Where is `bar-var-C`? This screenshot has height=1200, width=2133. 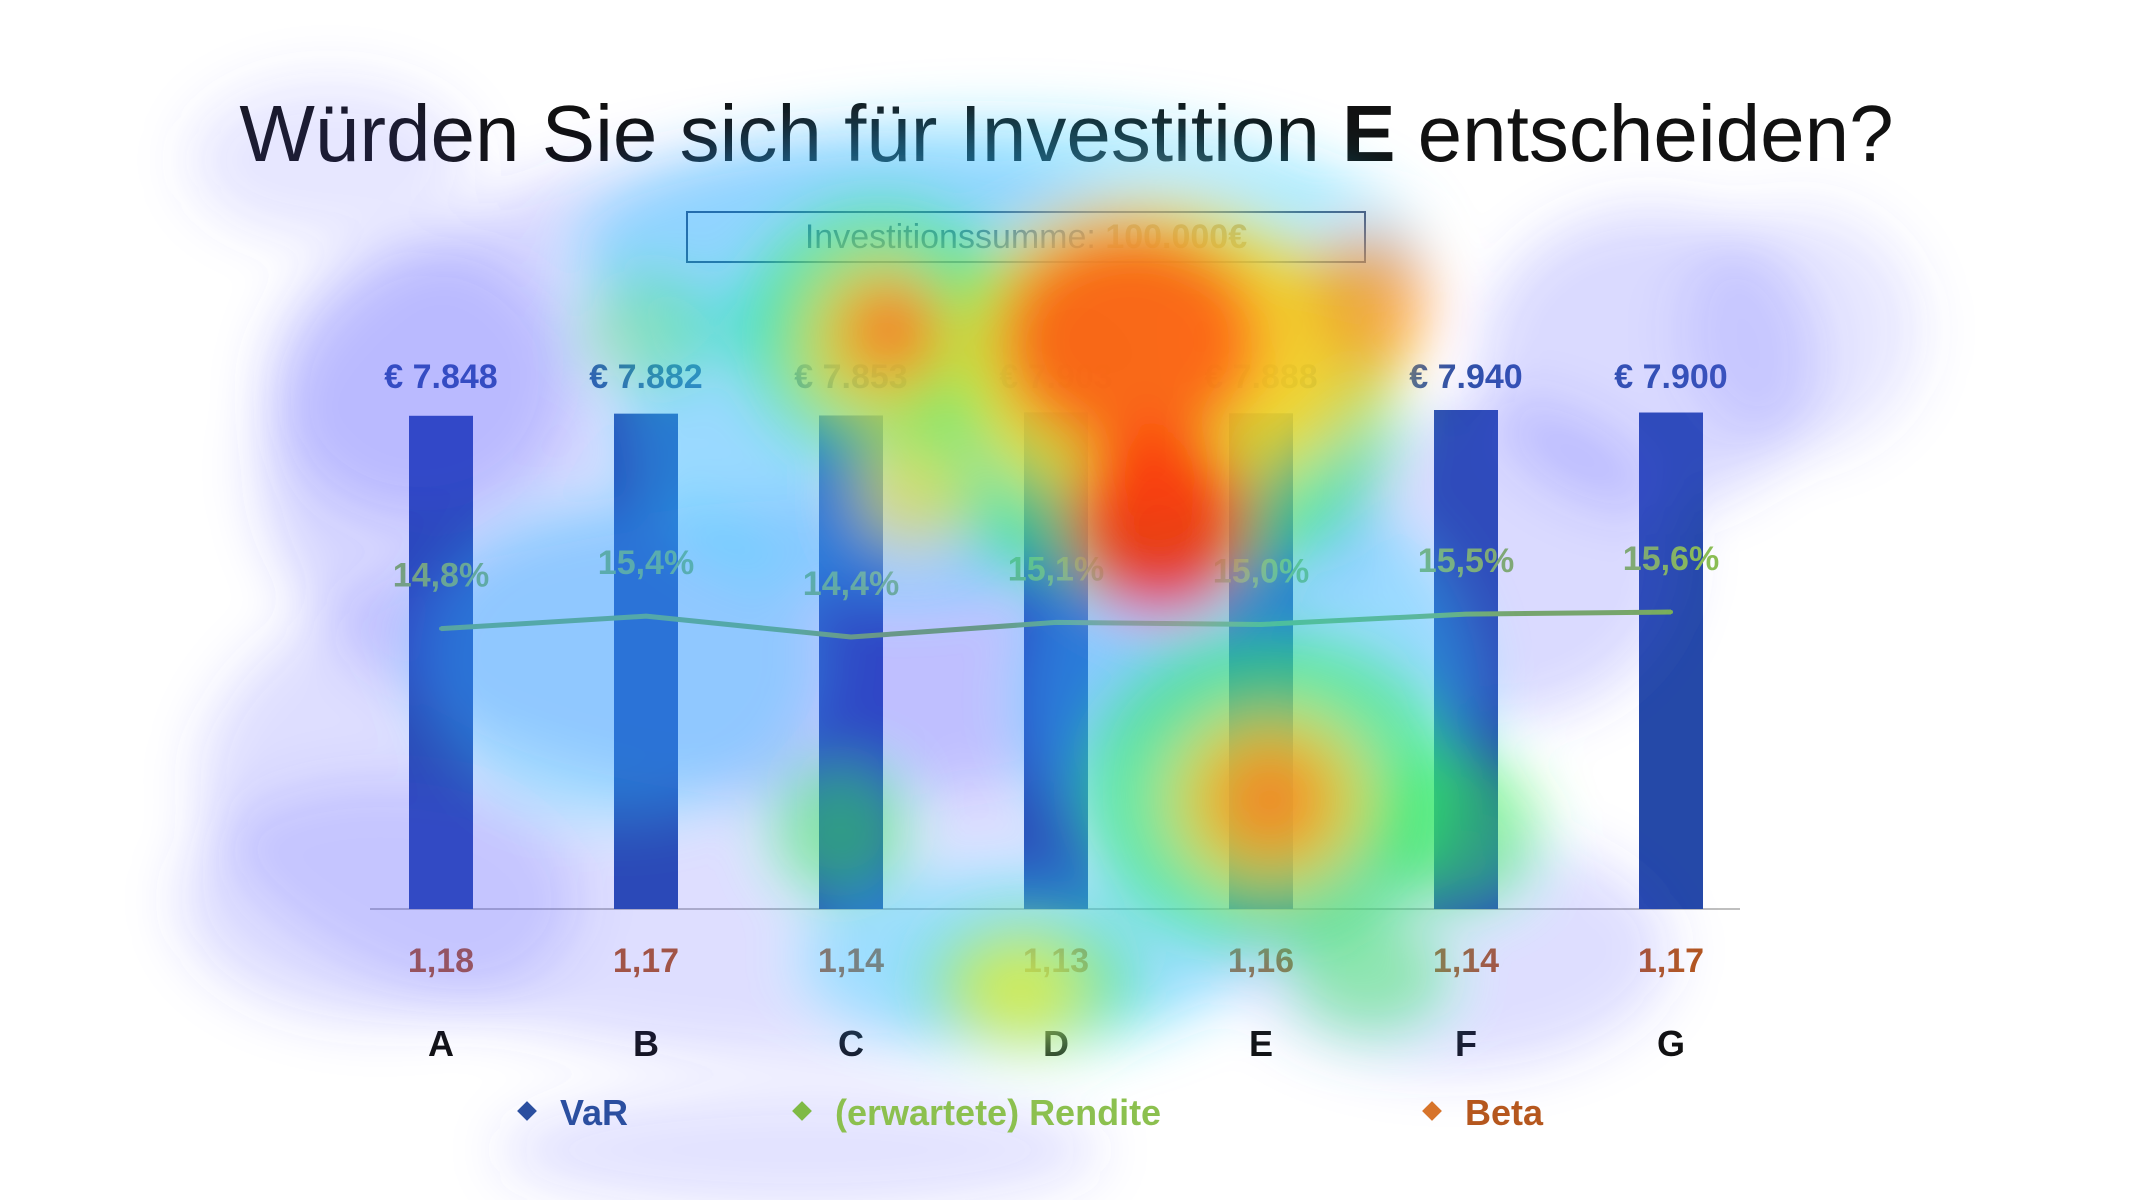
bar-var-C is located at coordinates (851, 662).